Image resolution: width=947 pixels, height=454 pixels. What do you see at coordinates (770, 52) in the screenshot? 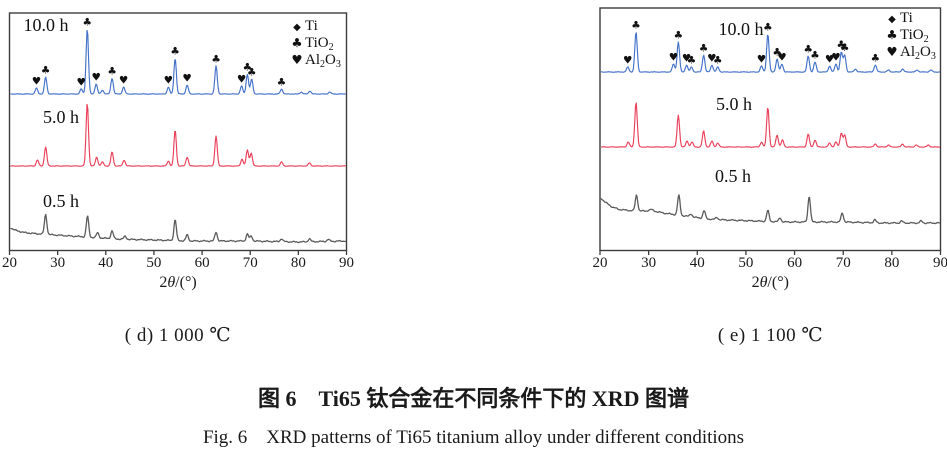
I see `curve-100h-e` at bounding box center [770, 52].